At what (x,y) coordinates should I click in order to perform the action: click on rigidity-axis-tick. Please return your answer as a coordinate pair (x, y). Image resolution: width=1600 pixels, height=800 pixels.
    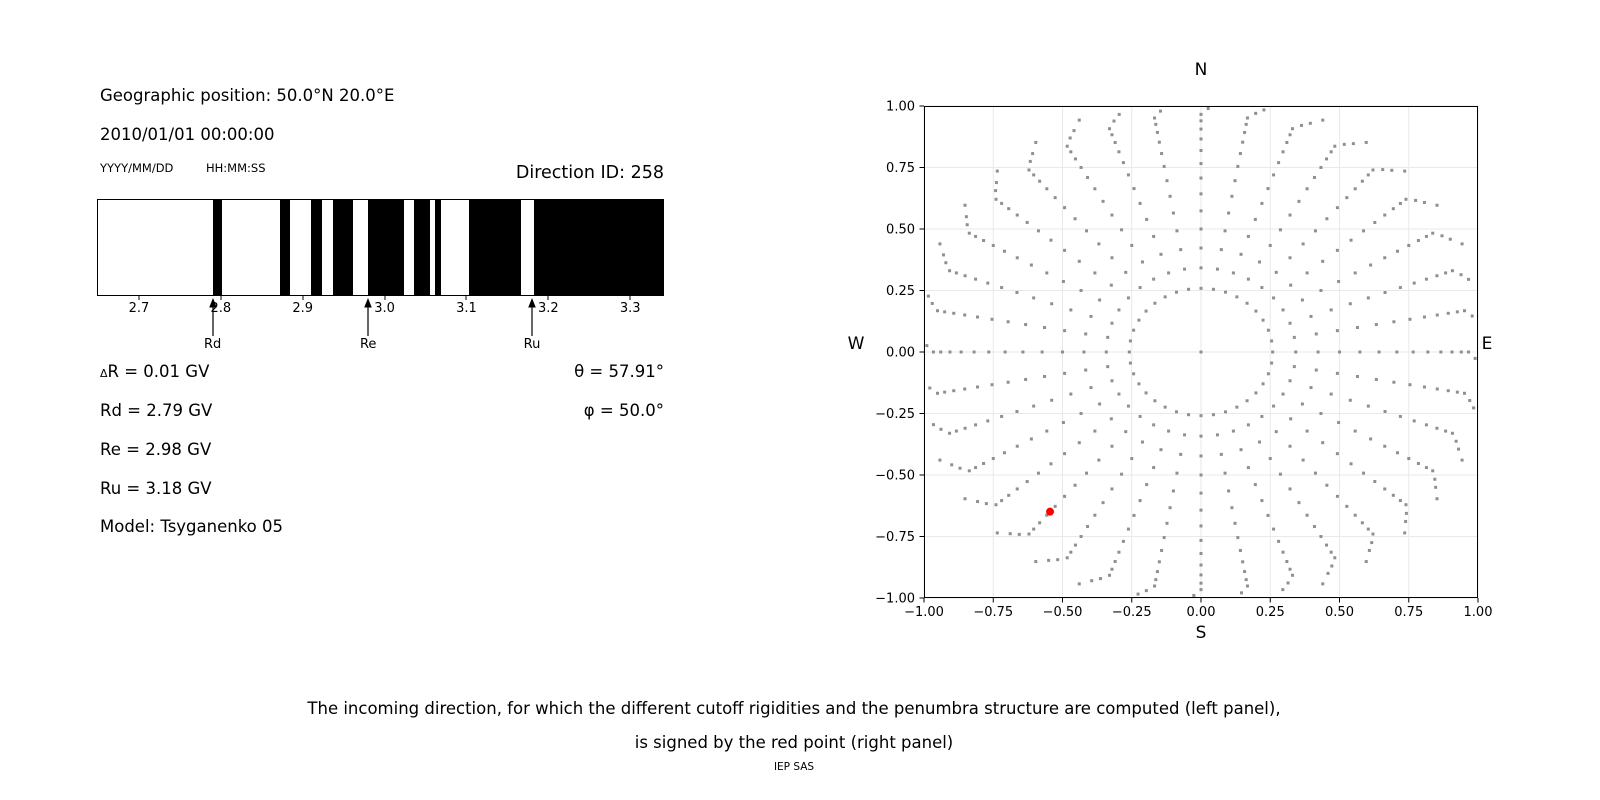
    Looking at the image, I should click on (385, 298).